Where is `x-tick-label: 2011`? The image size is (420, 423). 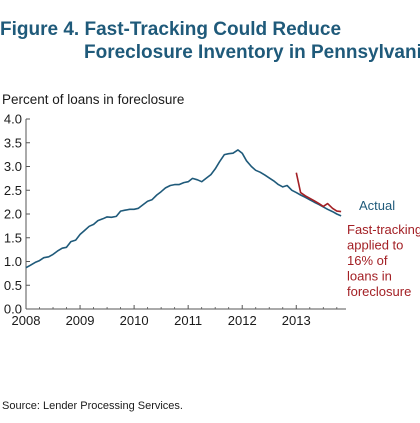
x-tick-label: 2011 is located at coordinates (188, 320).